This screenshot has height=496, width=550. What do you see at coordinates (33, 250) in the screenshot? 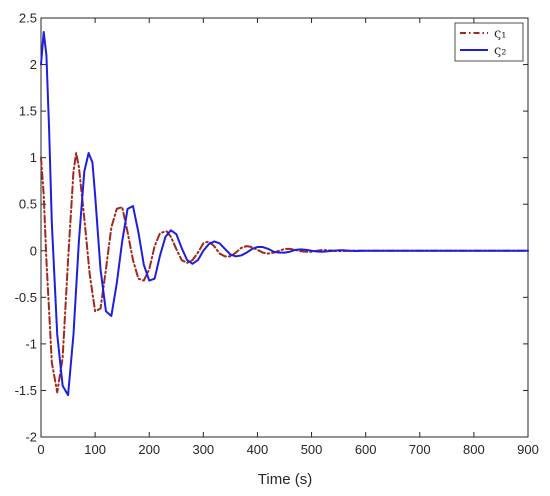
I see `y-tick-label: 0` at bounding box center [33, 250].